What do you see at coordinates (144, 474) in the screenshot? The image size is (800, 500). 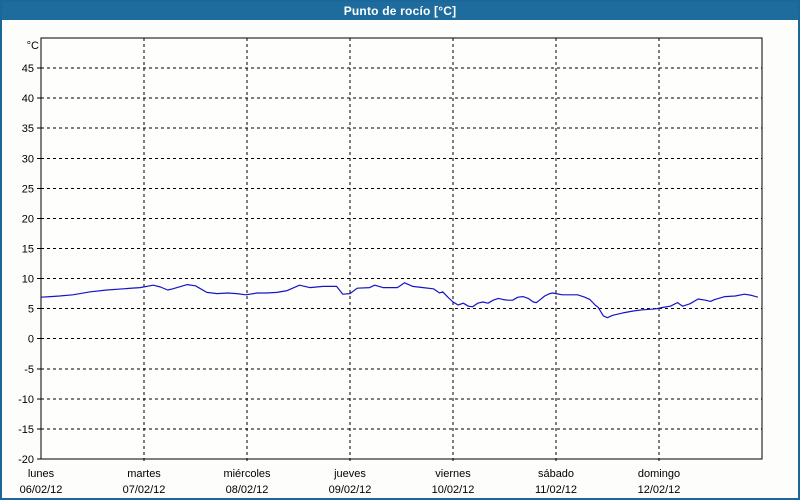 I see `x-day-label: martes` at bounding box center [144, 474].